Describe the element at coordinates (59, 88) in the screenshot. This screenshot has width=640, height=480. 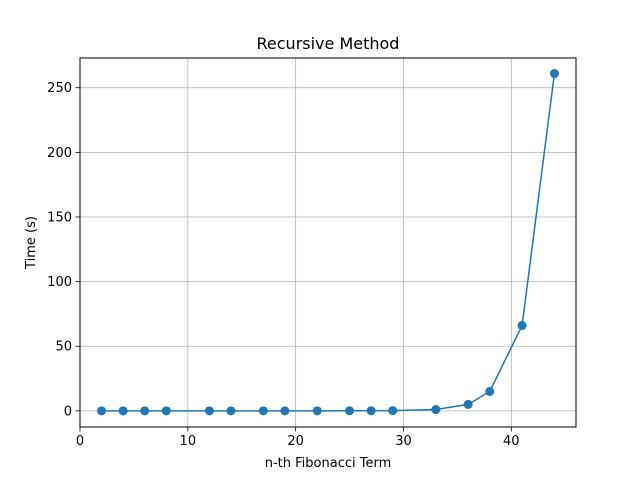
I see `y-tick-label: 250` at that location.